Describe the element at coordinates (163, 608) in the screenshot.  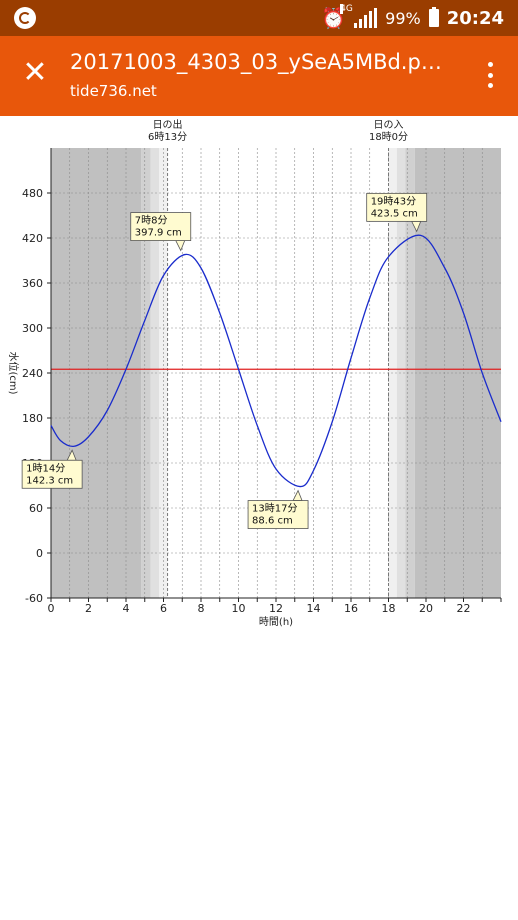
I see `x-tick-label: 6` at that location.